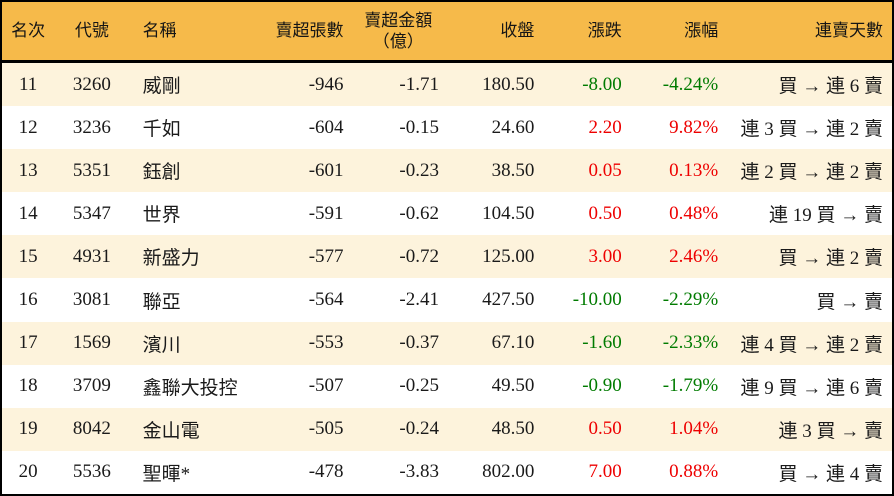 The image size is (894, 496). What do you see at coordinates (811, 173) in the screenshot?
I see `streak-days-cell: 連 2 買 → 連 2 賣` at bounding box center [811, 173].